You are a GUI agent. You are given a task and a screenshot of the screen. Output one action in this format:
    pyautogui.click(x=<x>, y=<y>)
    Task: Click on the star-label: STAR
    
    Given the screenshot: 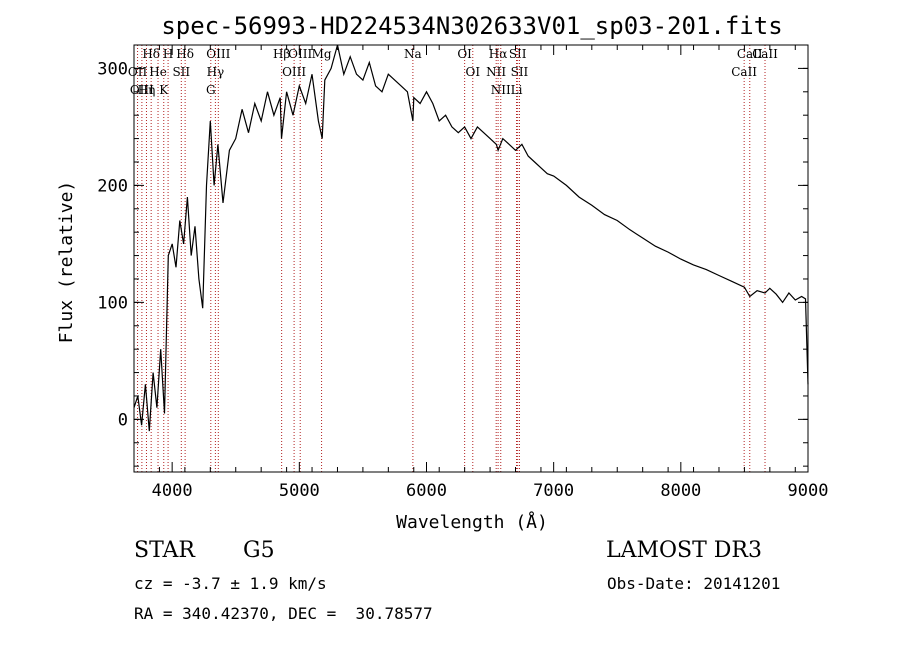 What is the action you would take?
    pyautogui.click(x=164, y=550)
    